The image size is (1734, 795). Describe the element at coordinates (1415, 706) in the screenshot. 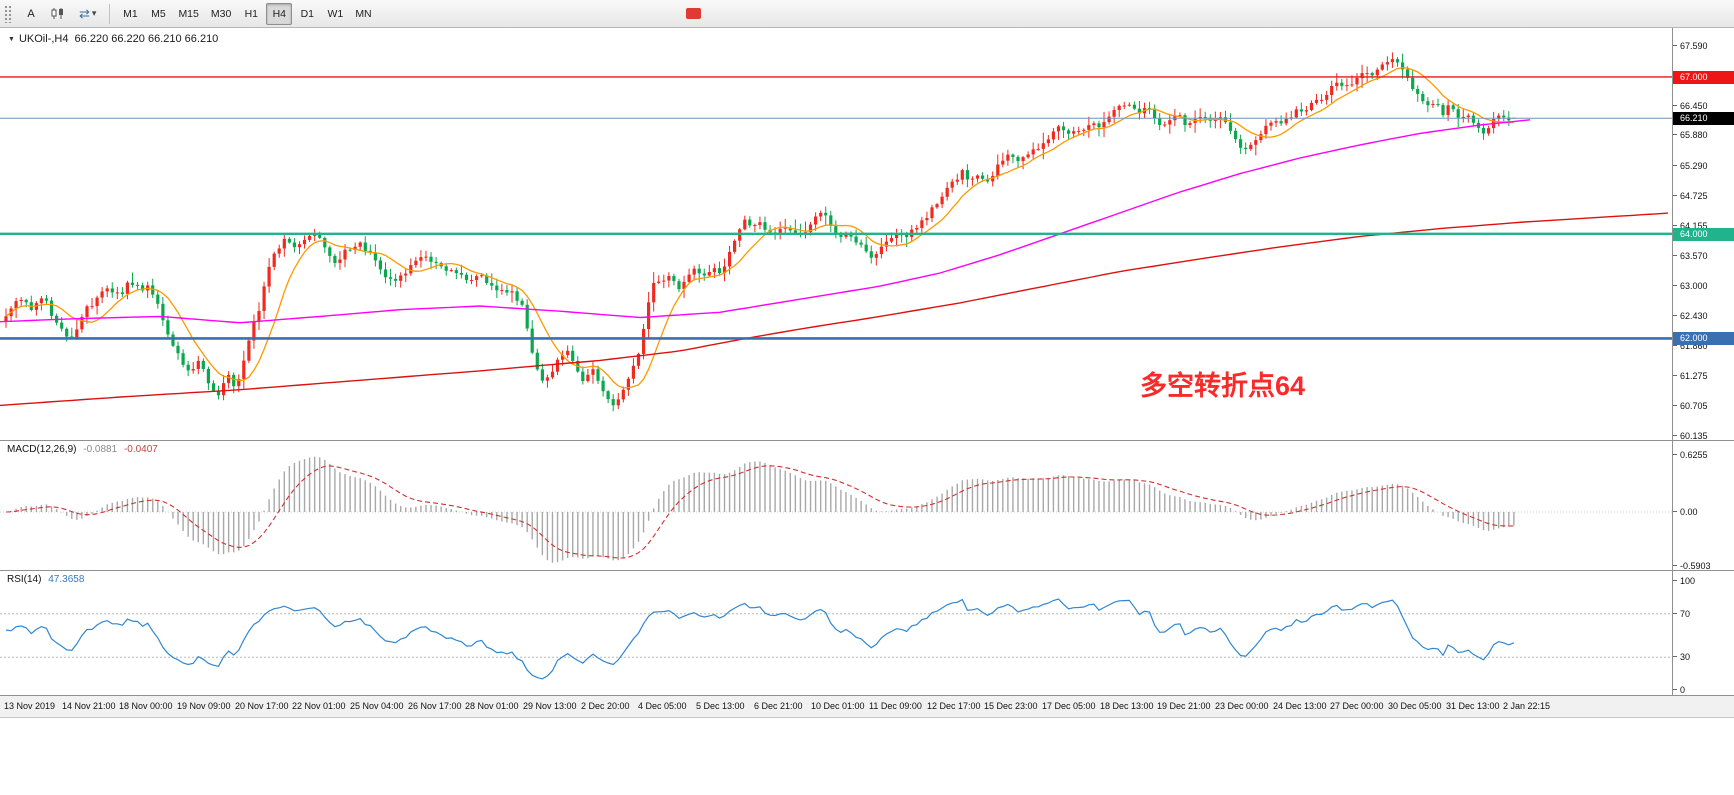

I see `time-label: 30 Dec 05:00` at that location.